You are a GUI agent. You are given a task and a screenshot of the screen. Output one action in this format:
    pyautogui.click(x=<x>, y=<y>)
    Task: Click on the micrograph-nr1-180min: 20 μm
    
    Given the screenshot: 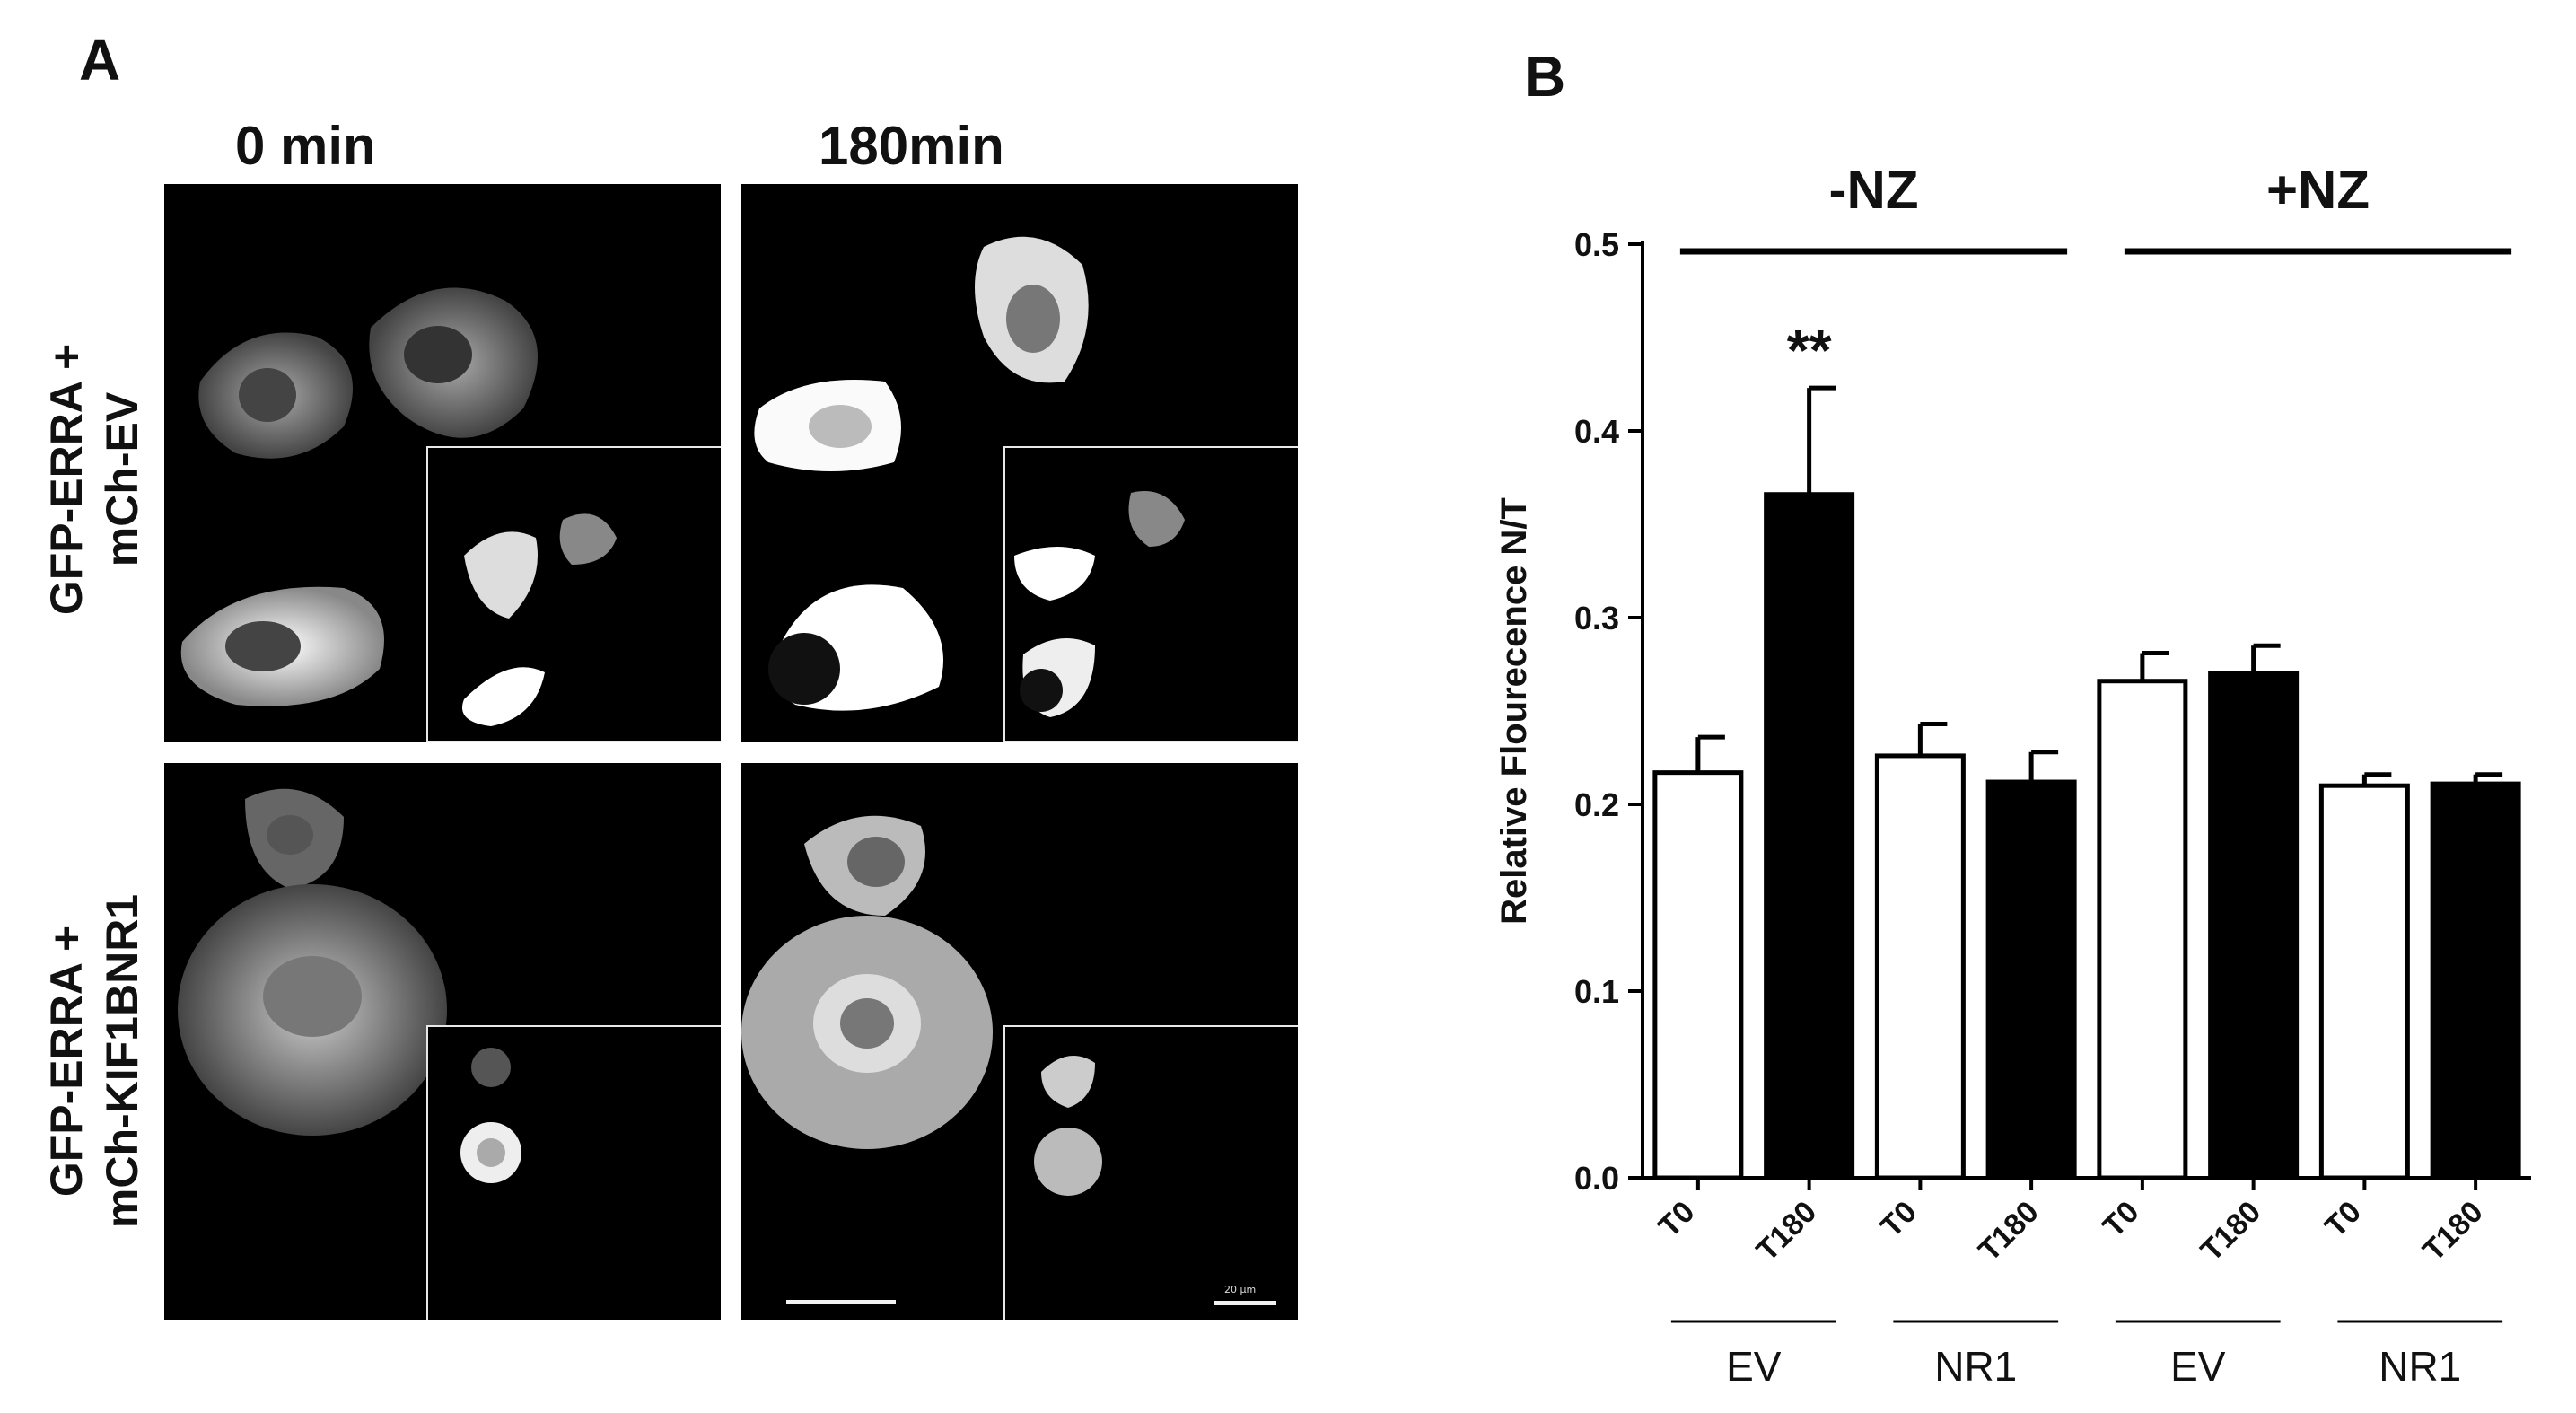 What is the action you would take?
    pyautogui.click(x=1019, y=1041)
    